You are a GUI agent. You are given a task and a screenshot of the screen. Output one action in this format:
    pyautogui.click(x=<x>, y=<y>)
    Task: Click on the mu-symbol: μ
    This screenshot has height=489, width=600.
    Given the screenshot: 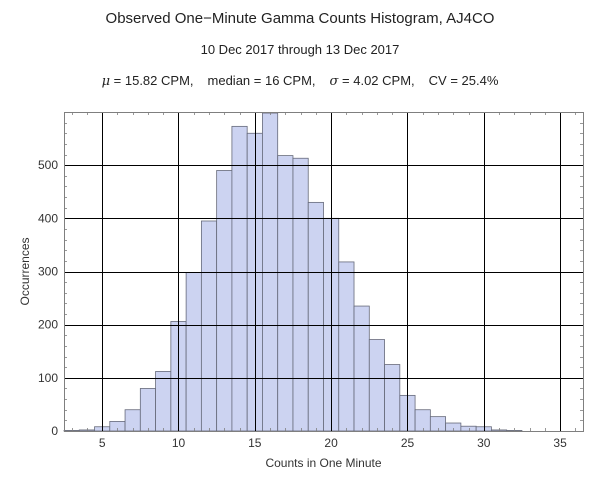 What is the action you would take?
    pyautogui.click(x=106, y=81)
    